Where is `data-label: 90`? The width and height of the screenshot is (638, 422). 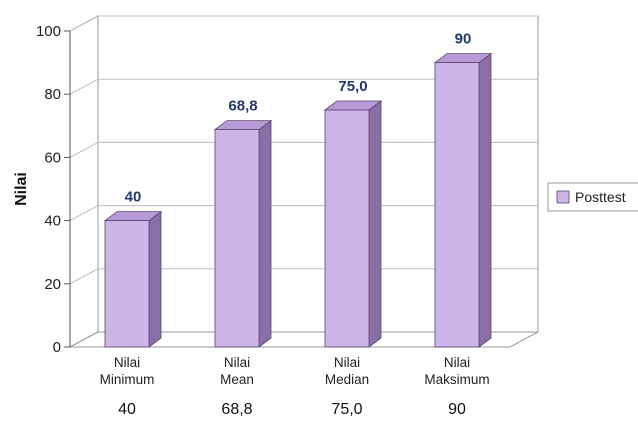 data-label: 90 is located at coordinates (463, 39).